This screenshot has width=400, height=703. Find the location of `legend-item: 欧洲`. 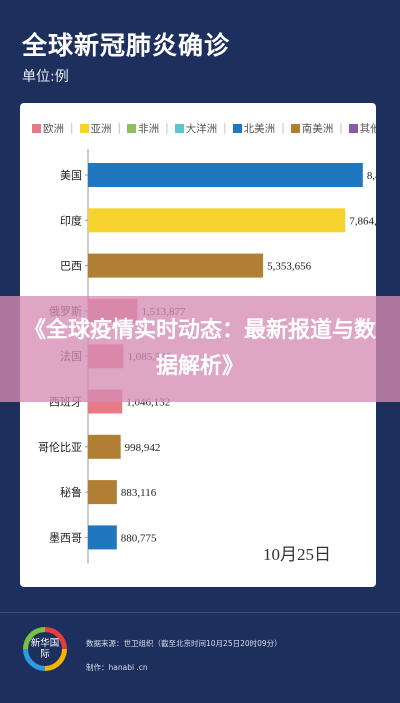

legend-item: 欧洲 is located at coordinates (48, 128).